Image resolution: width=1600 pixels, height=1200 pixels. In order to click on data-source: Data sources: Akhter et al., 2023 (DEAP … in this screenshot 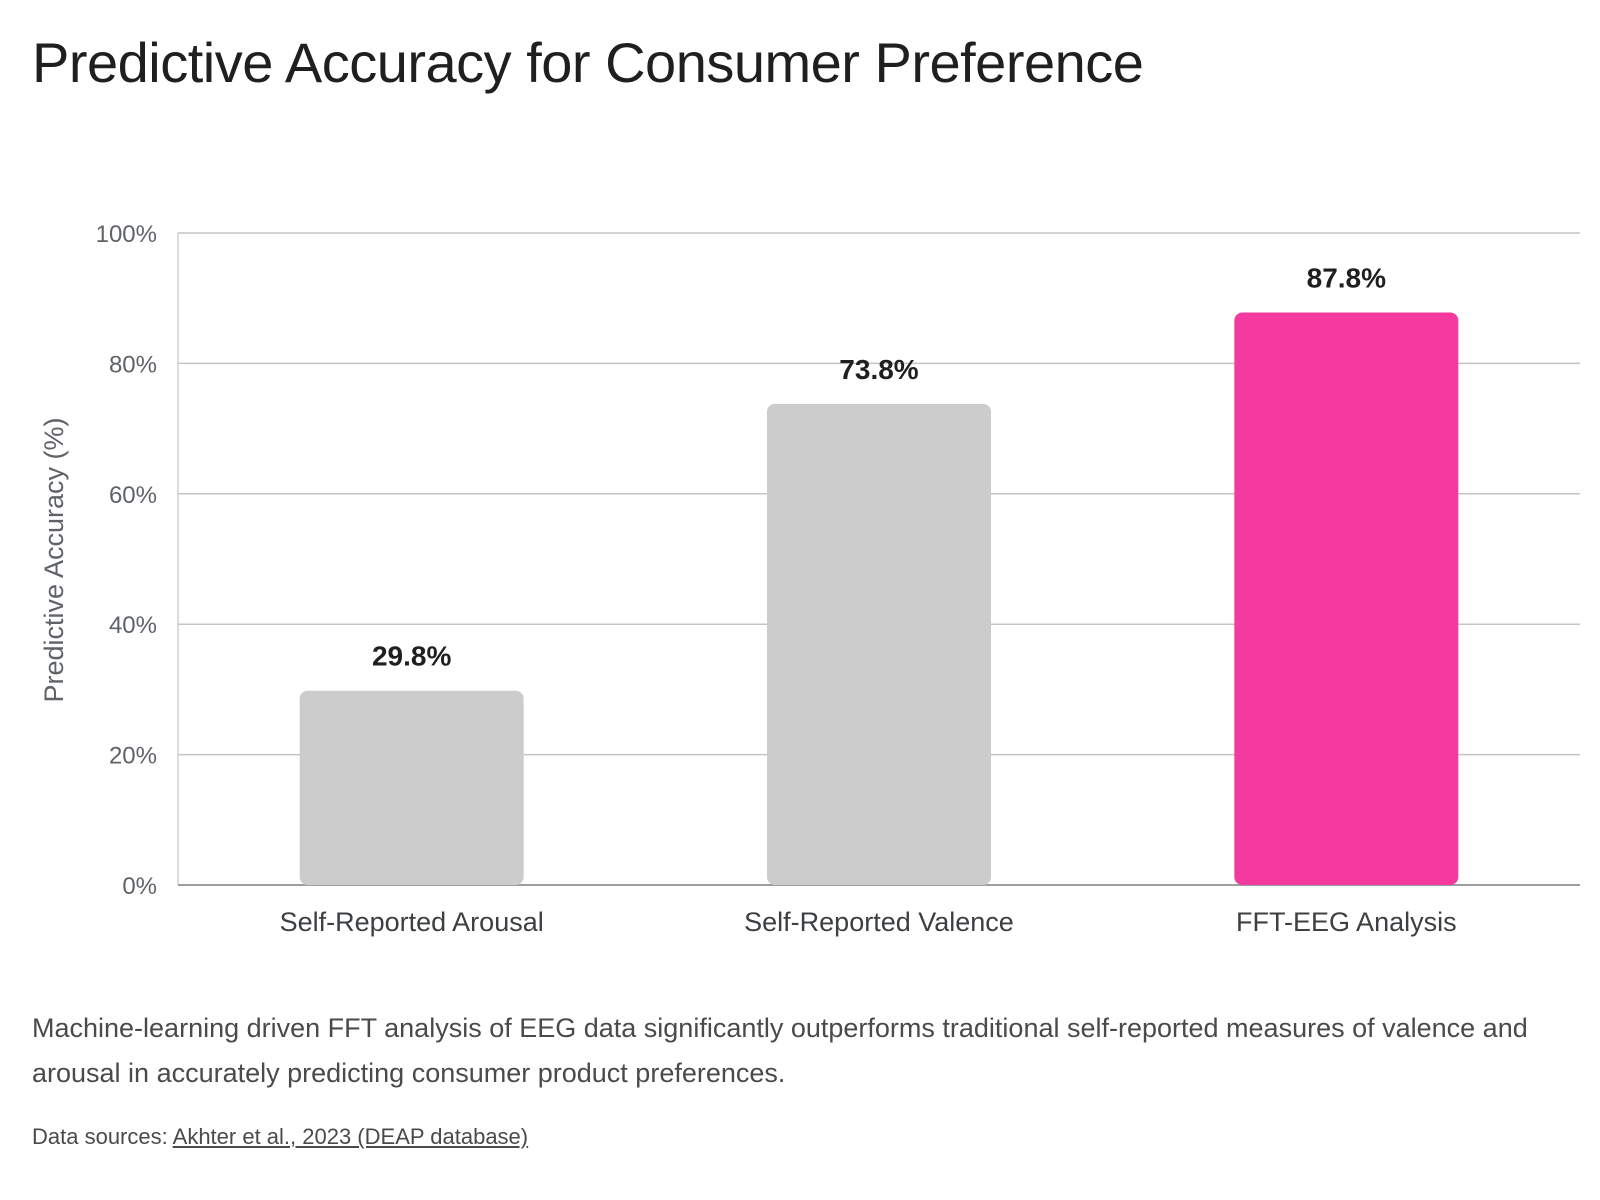, I will do `click(280, 1137)`.